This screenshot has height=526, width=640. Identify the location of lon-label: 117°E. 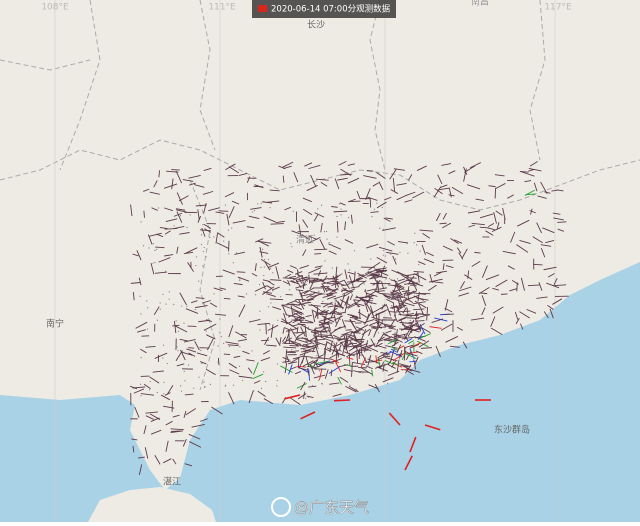
(558, 8).